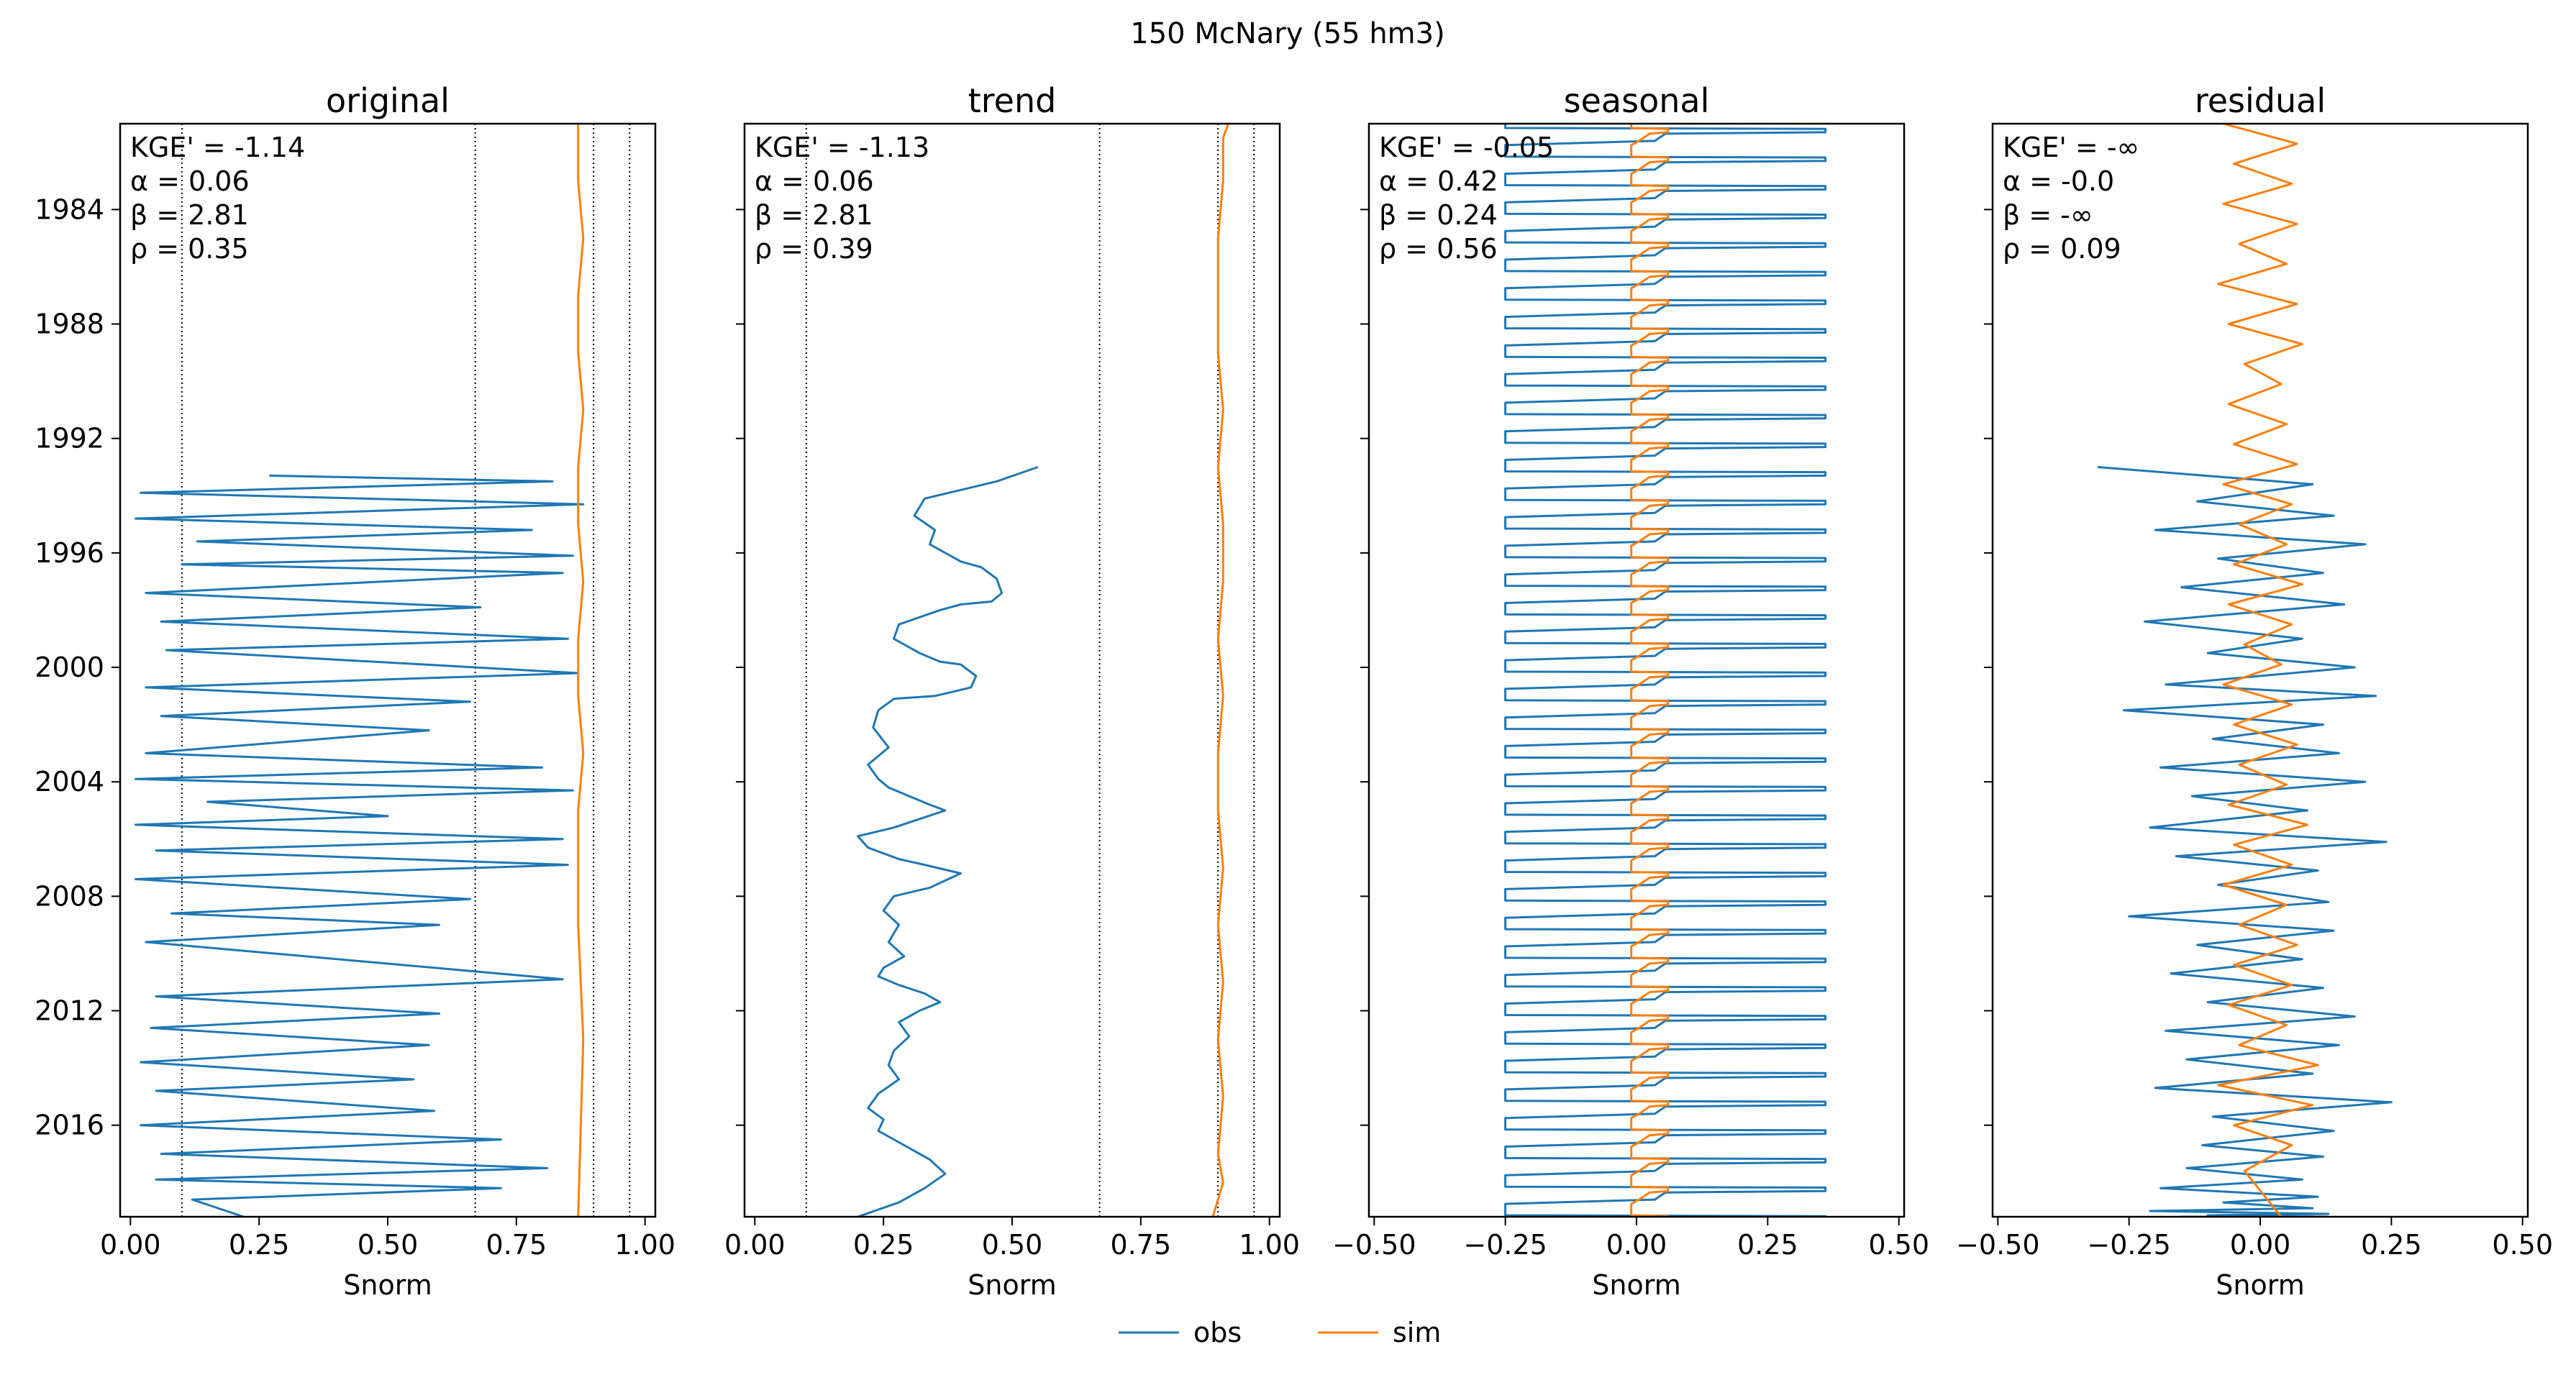  I want to click on y-tick-label: 1992, so click(69, 438).